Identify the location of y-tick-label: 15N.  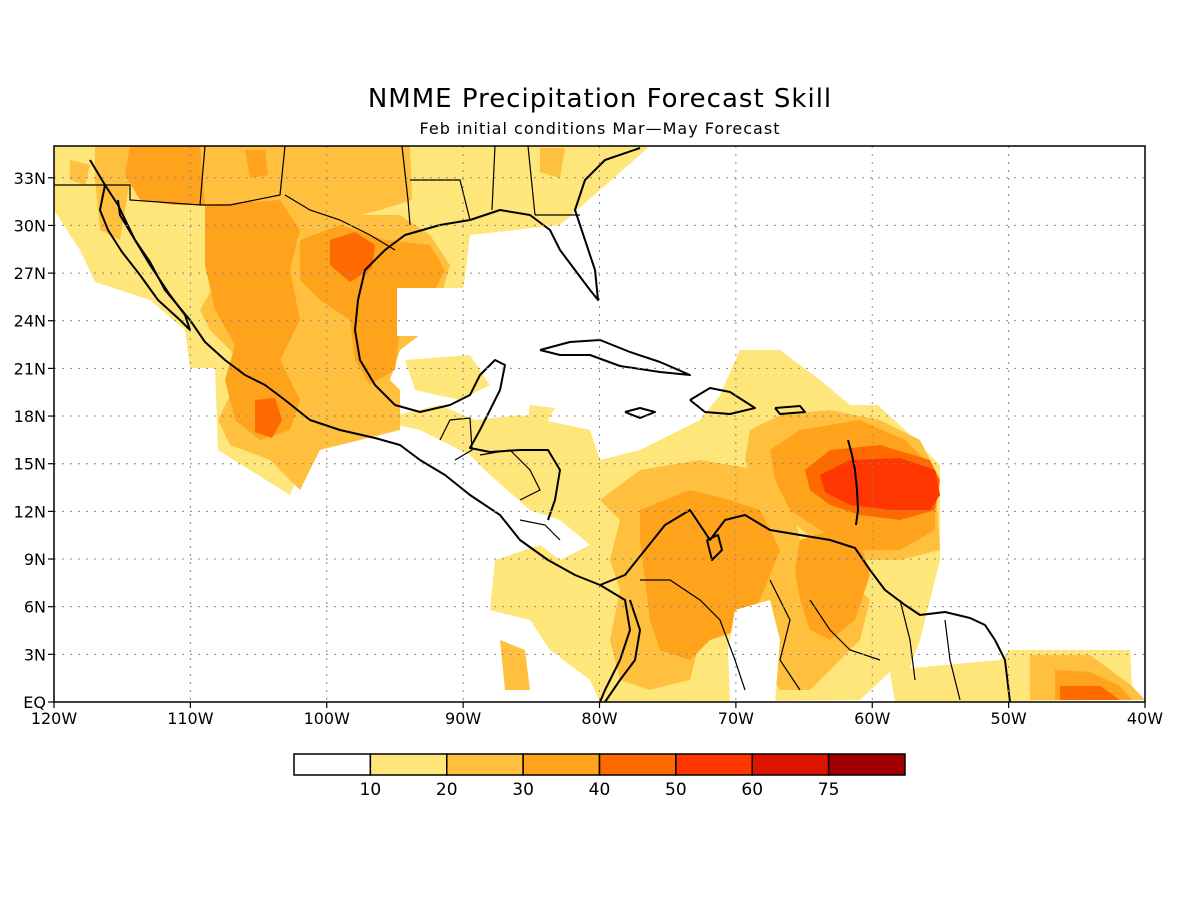
(30, 464).